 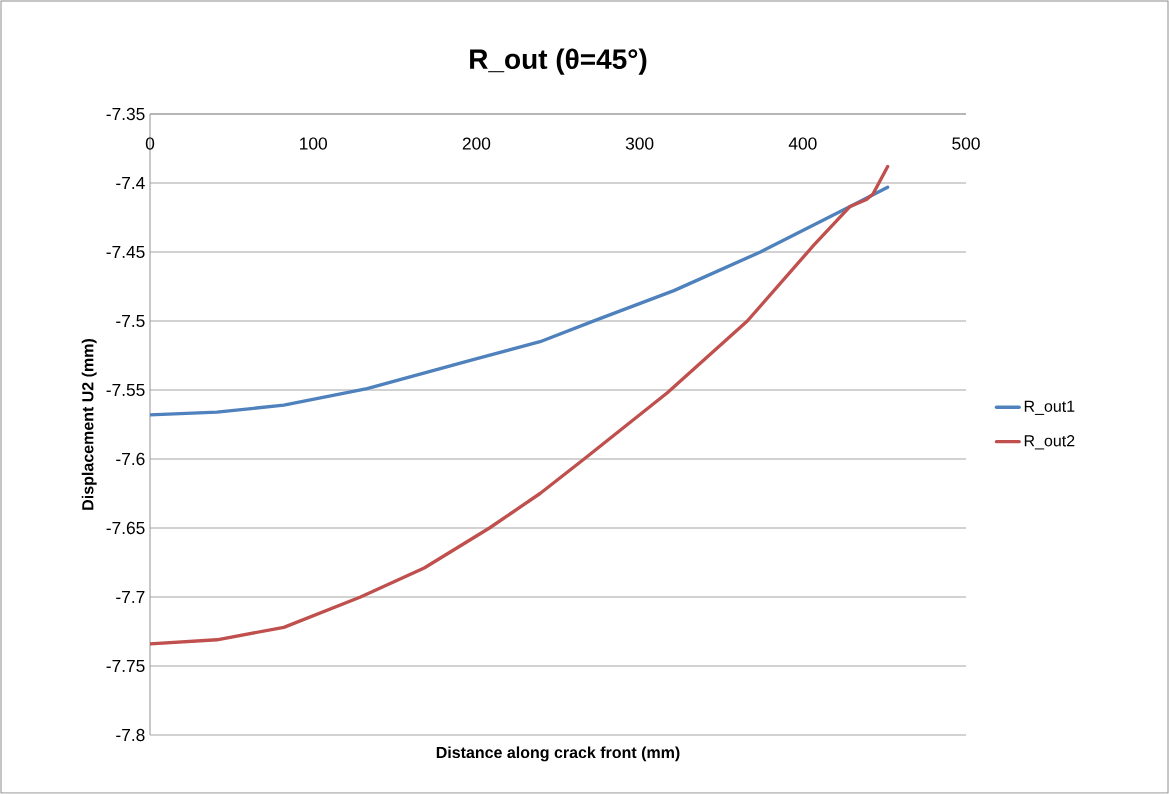 What do you see at coordinates (125, 252) in the screenshot?
I see `y-tick-label: -7.45` at bounding box center [125, 252].